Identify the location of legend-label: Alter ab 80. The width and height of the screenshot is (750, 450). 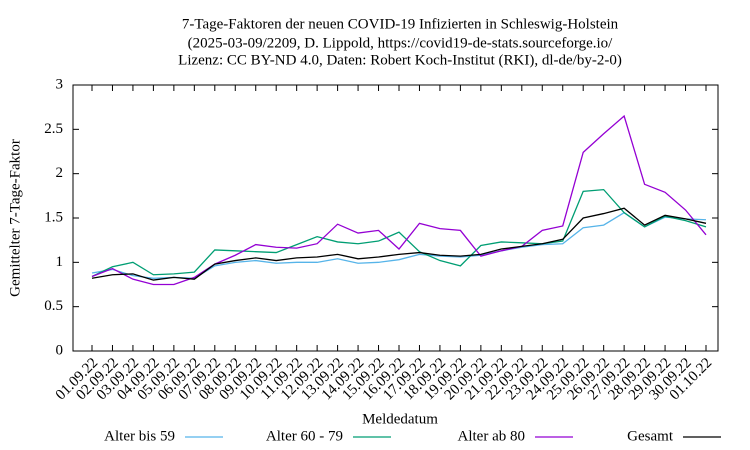
(491, 436).